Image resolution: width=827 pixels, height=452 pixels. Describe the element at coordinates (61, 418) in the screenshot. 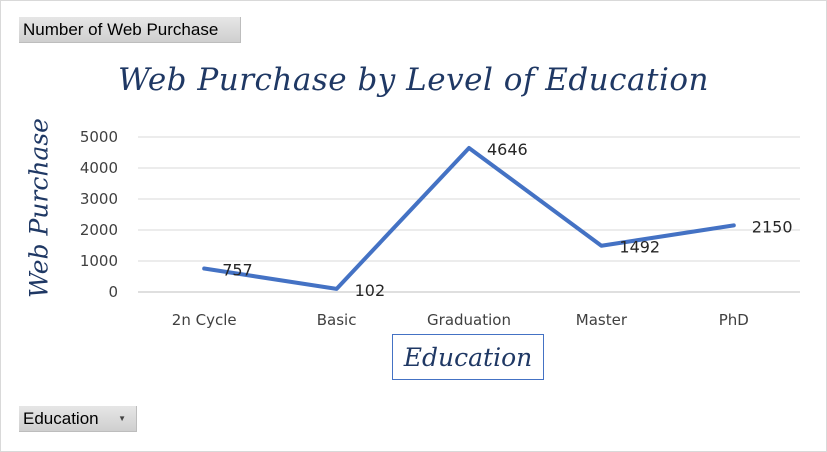

I see `axis-field-label: Education` at that location.